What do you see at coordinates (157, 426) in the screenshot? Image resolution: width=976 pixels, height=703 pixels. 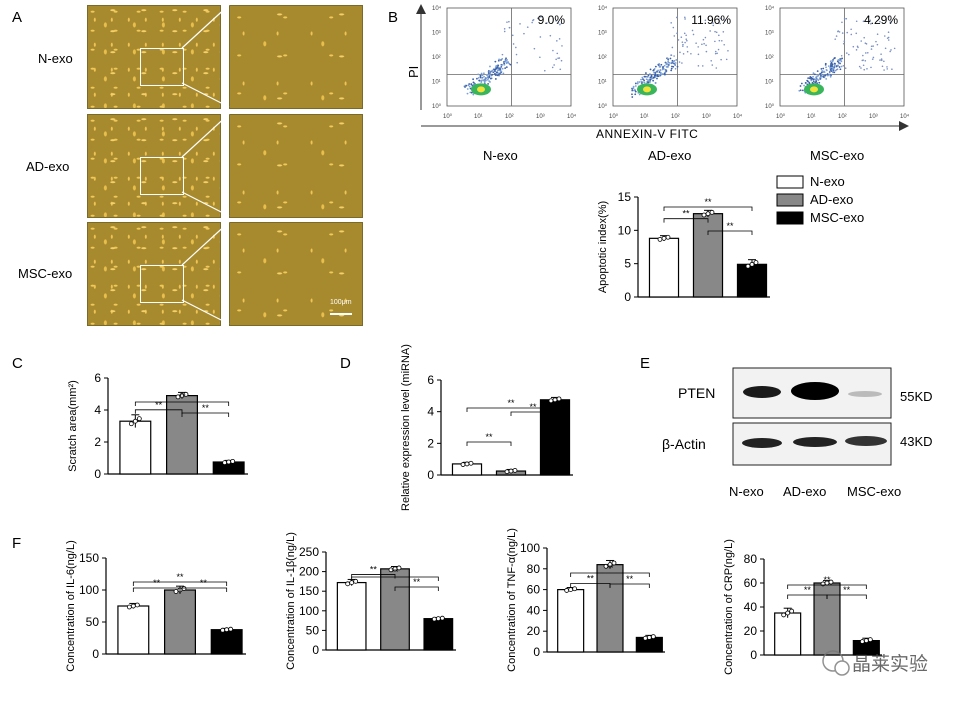 I see `bar-chart-c: 0 2 4 6 Scratch area(mm²) ** ** **` at bounding box center [157, 426].